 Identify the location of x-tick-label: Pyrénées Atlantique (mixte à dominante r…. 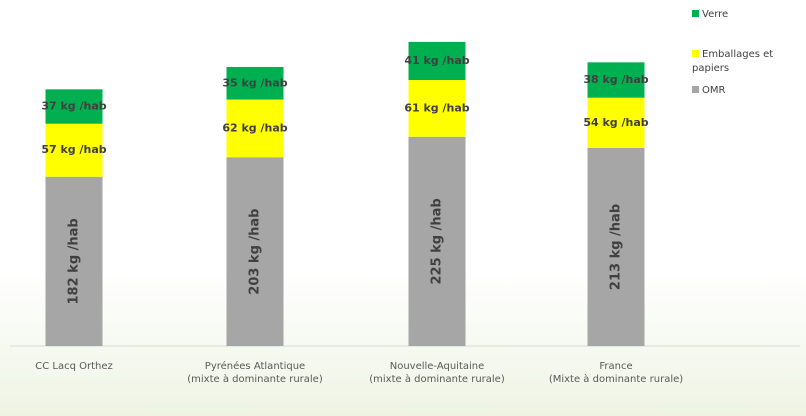
(255, 373).